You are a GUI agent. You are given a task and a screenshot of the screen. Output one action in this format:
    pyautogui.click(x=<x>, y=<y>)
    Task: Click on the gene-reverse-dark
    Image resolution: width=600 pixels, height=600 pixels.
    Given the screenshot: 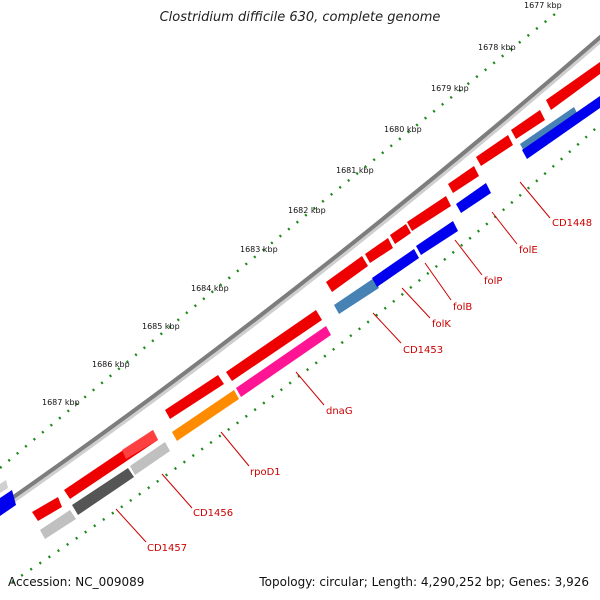 What is the action you would take?
    pyautogui.click(x=103, y=491)
    